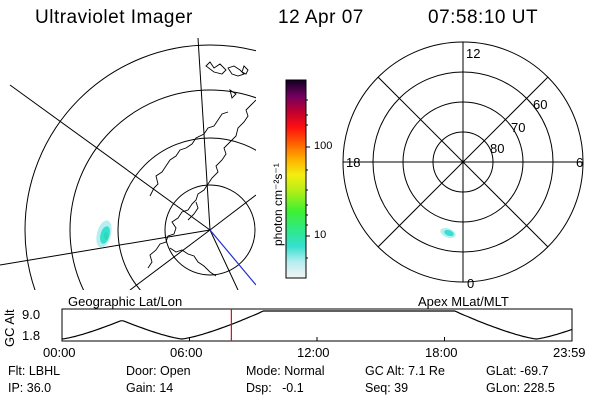 The width and height of the screenshot is (600, 400). Describe the element at coordinates (517, 371) in the screenshot. I see `param-glat: GLat: -69.7` at that location.